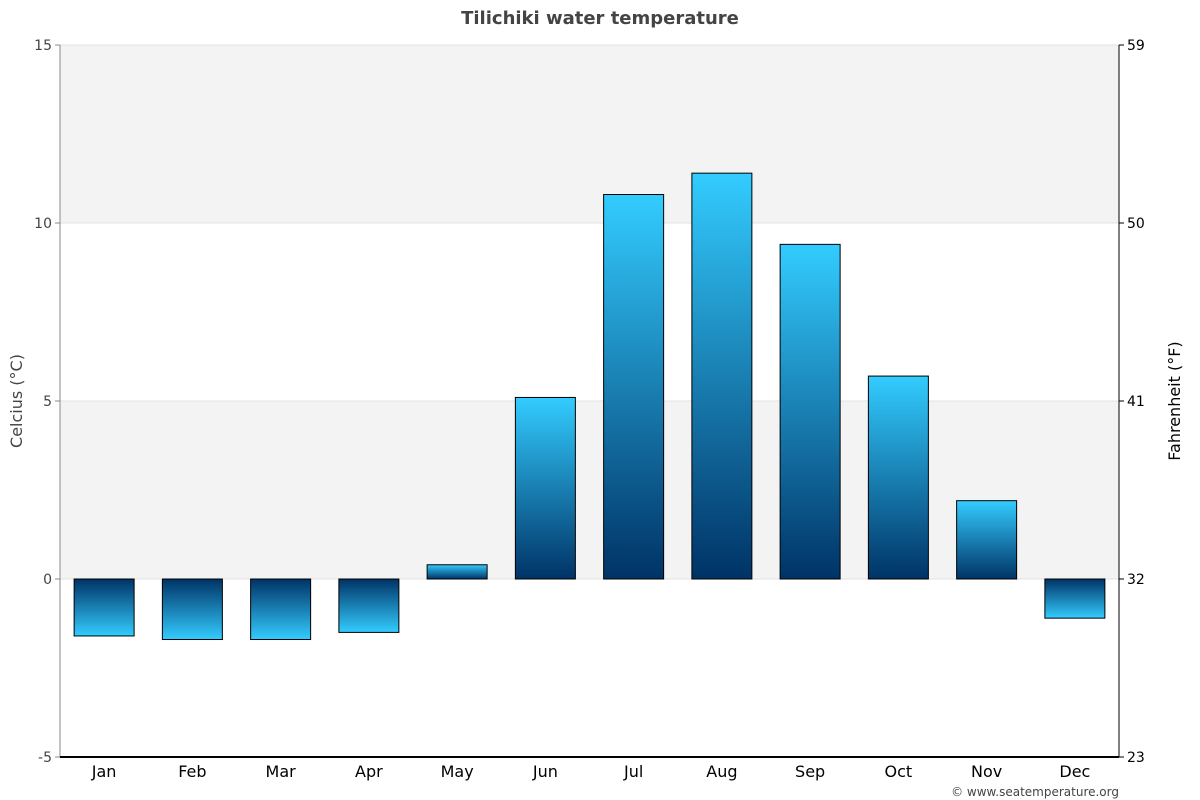  Describe the element at coordinates (192, 609) in the screenshot. I see `bar-feb` at that location.